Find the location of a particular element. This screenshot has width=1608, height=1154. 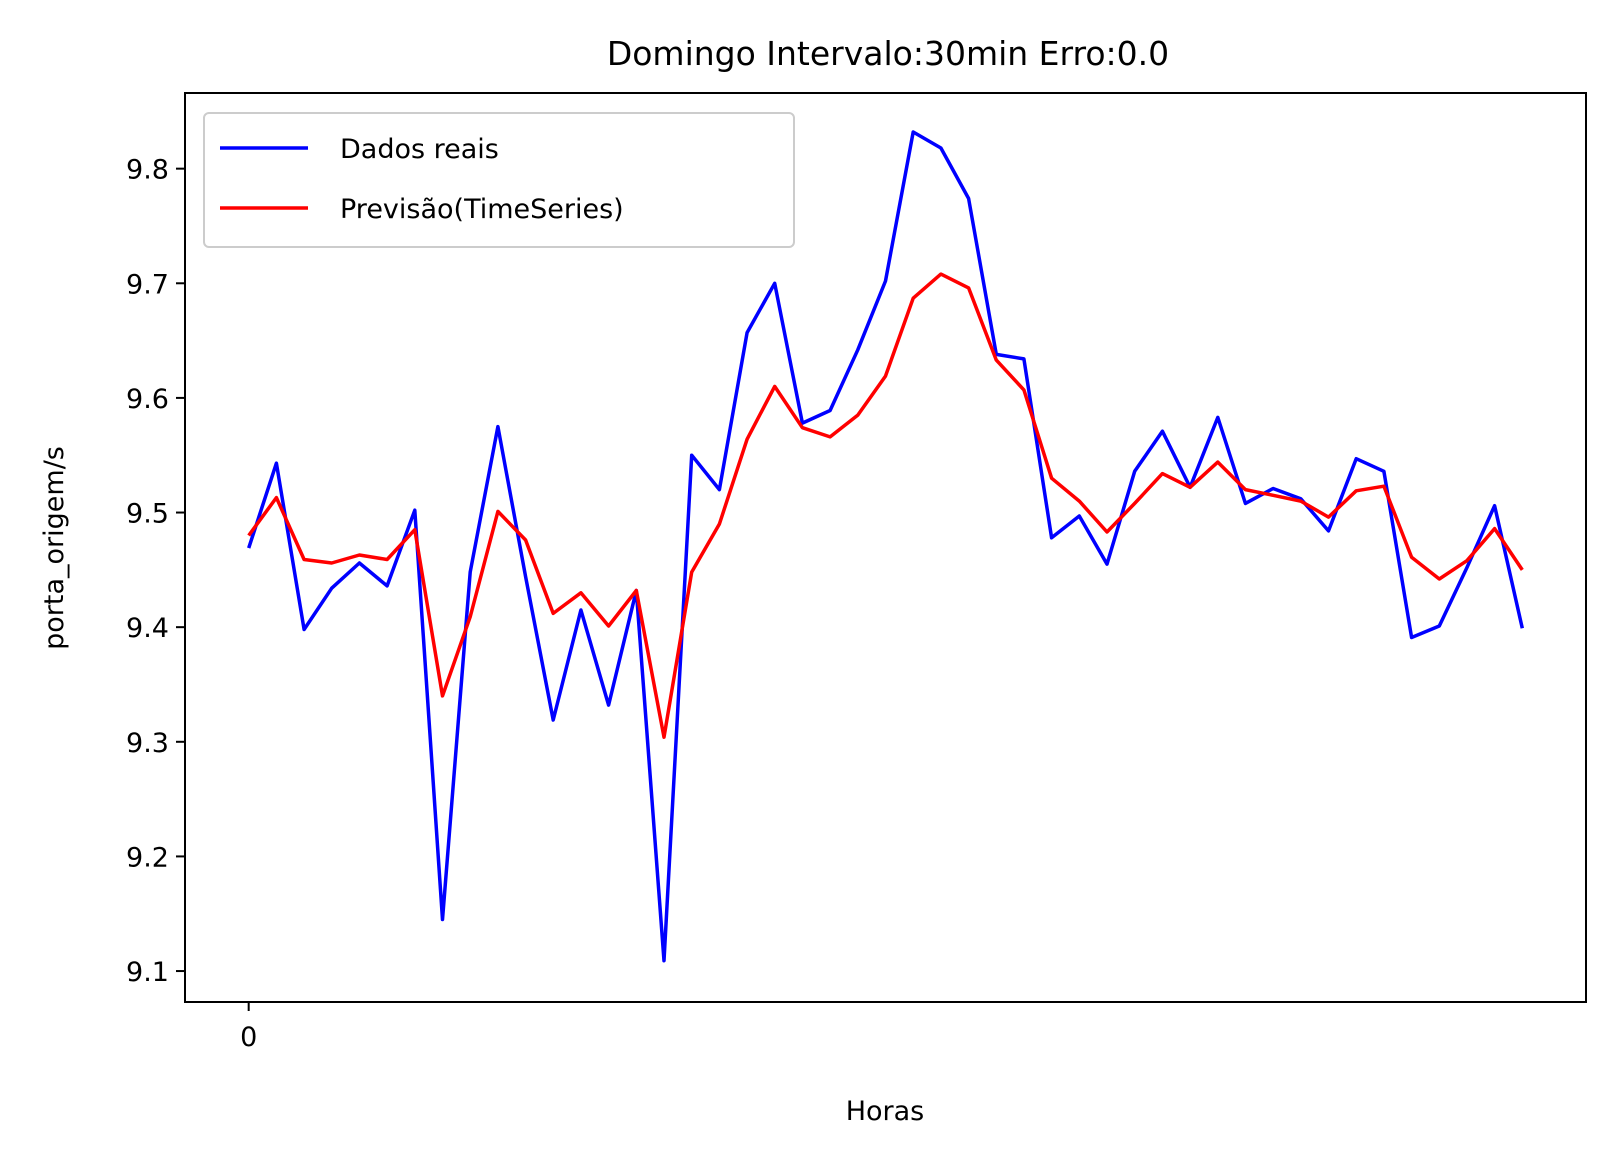

legend: Dados reais Previsão(TimeSeries) is located at coordinates (499, 180).